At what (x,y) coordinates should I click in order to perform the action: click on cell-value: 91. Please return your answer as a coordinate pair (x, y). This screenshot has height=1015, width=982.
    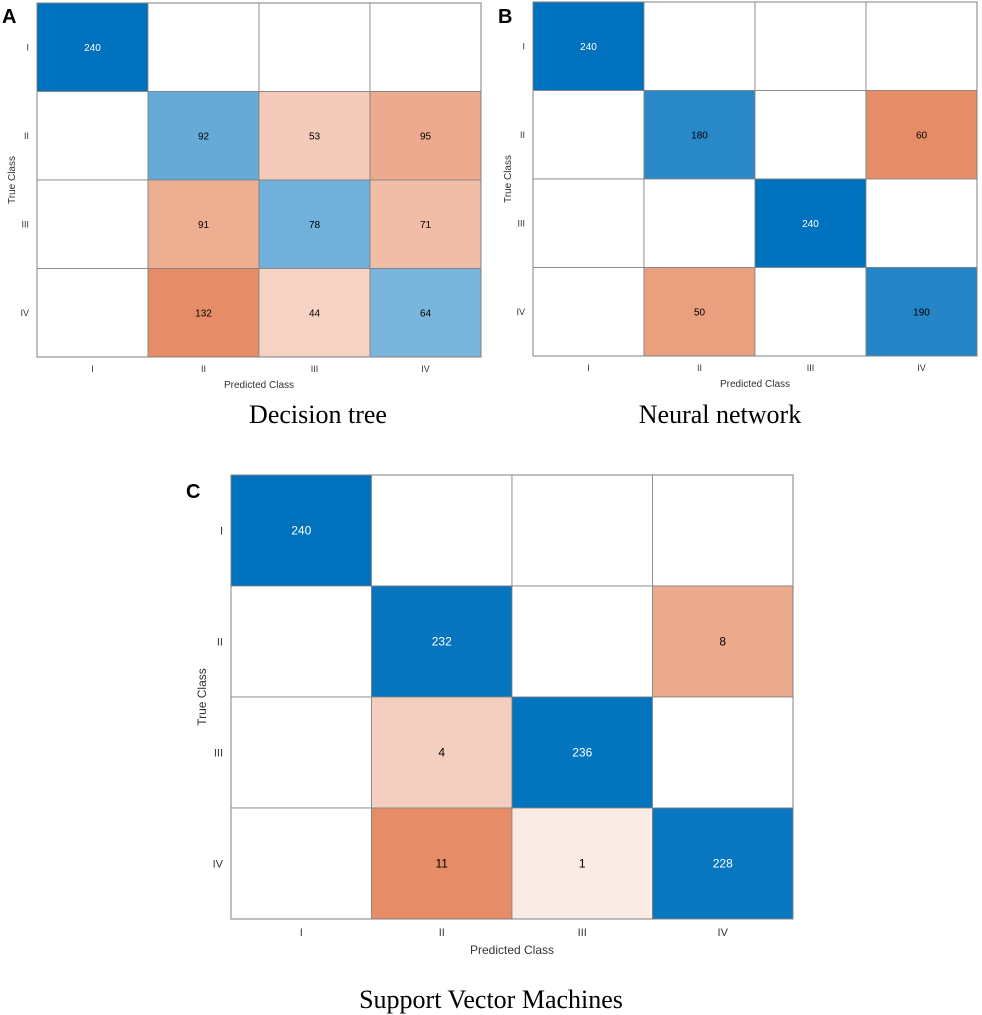
    Looking at the image, I should click on (204, 225).